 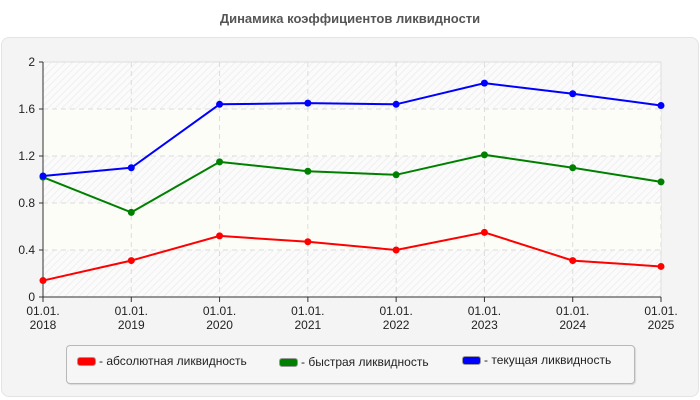 I want to click on legend-swatch-red, so click(x=86, y=361).